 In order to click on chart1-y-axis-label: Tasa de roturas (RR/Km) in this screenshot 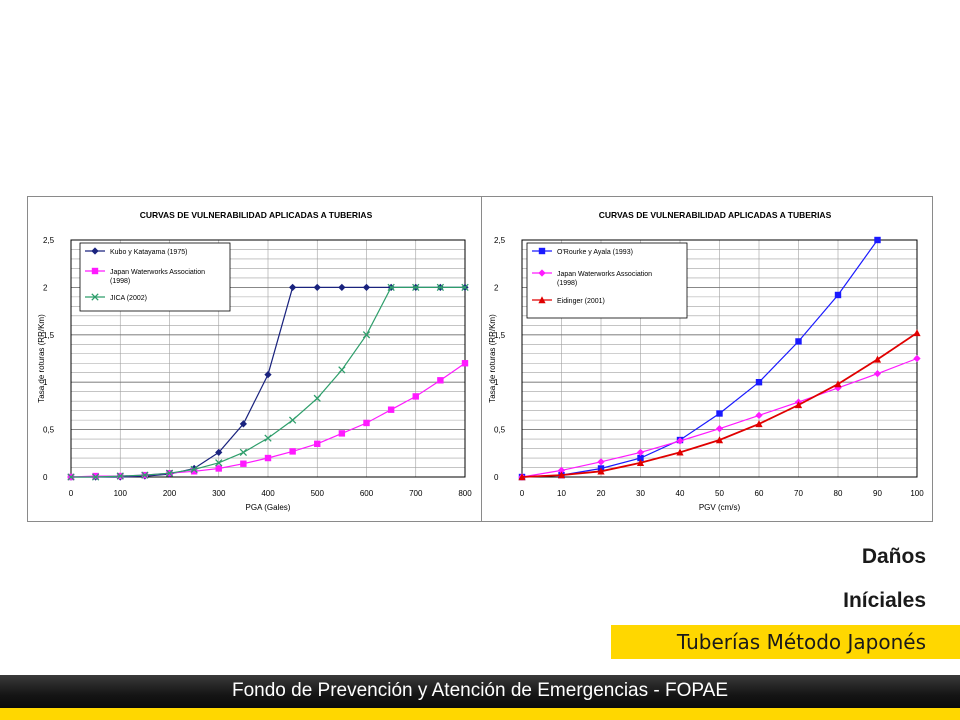, I will do `click(41, 358)`.